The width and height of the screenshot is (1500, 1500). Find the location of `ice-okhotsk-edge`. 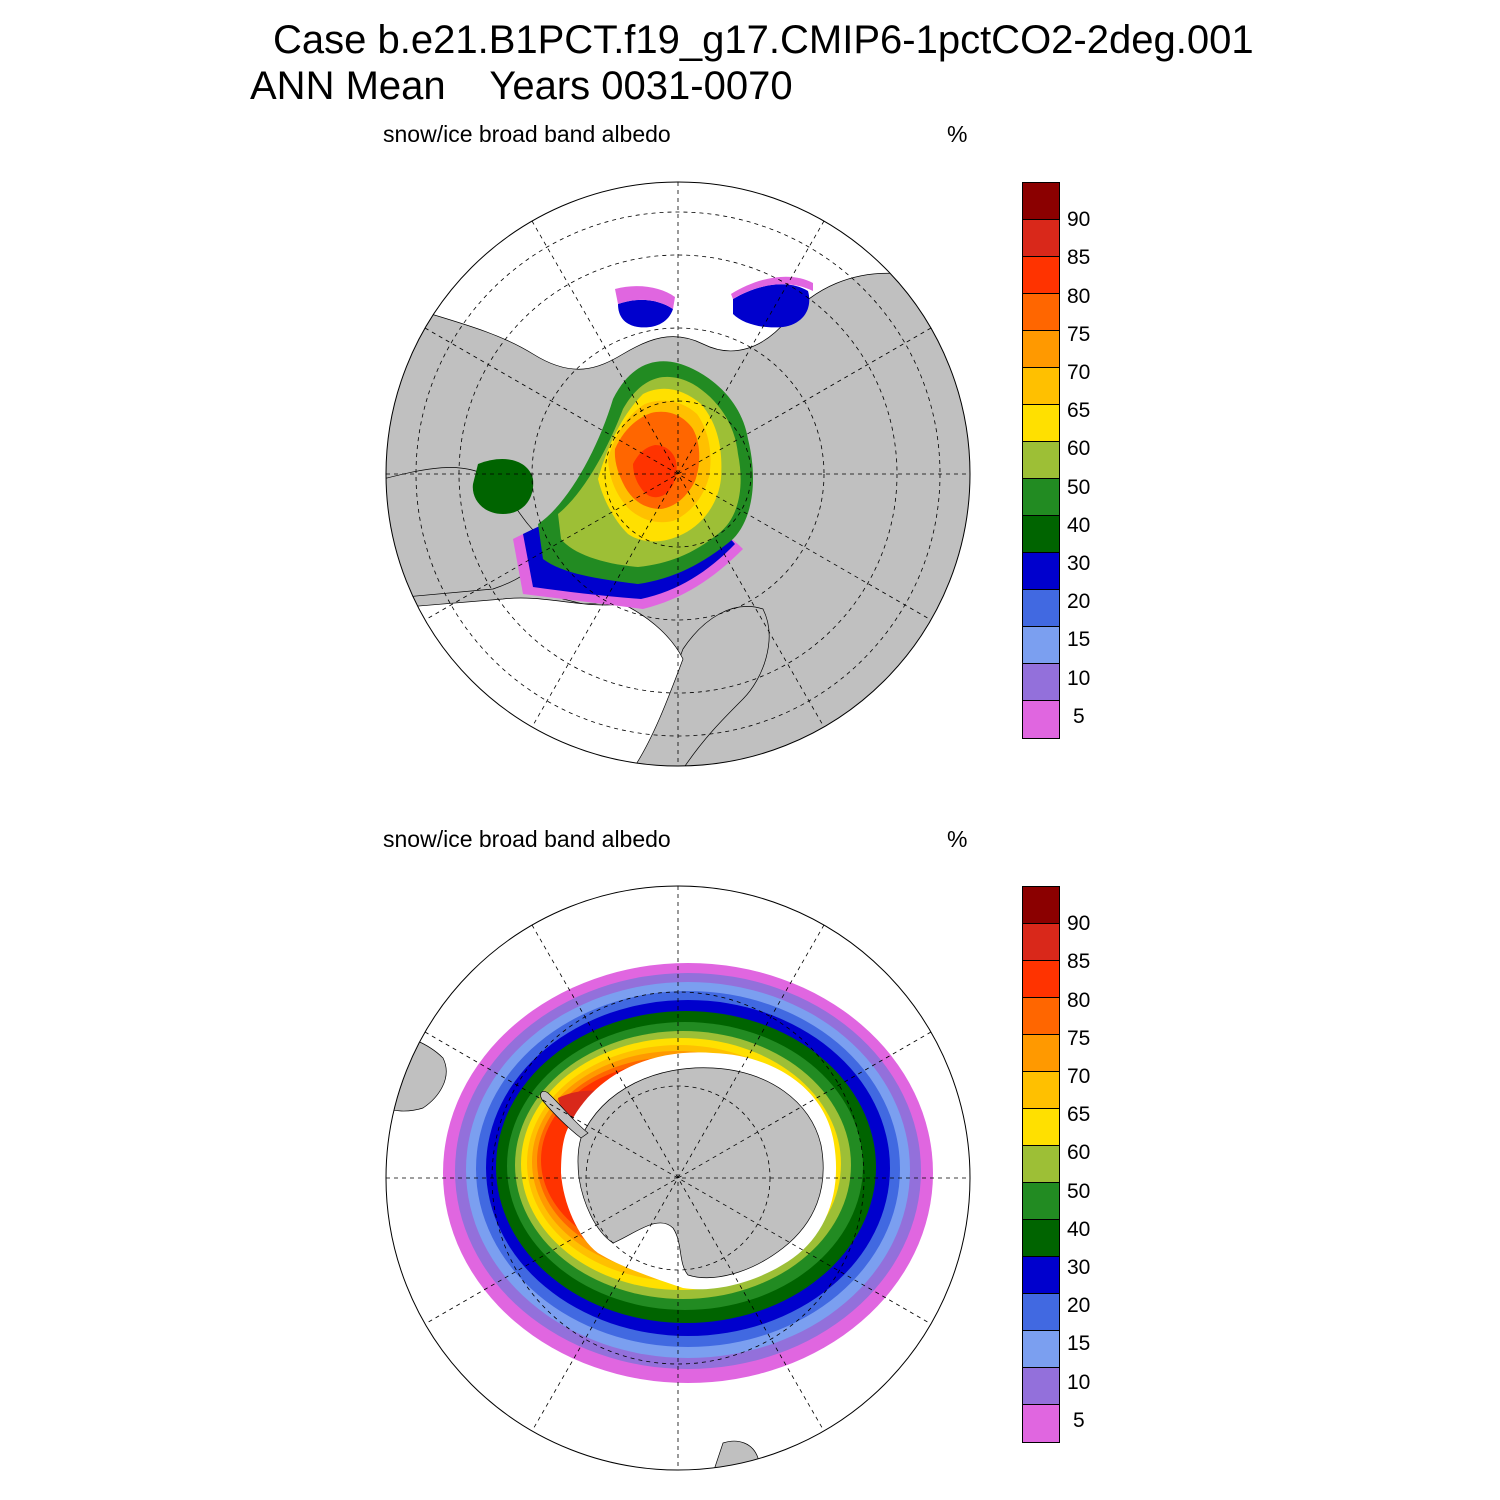

ice-okhotsk-edge is located at coordinates (772, 287).